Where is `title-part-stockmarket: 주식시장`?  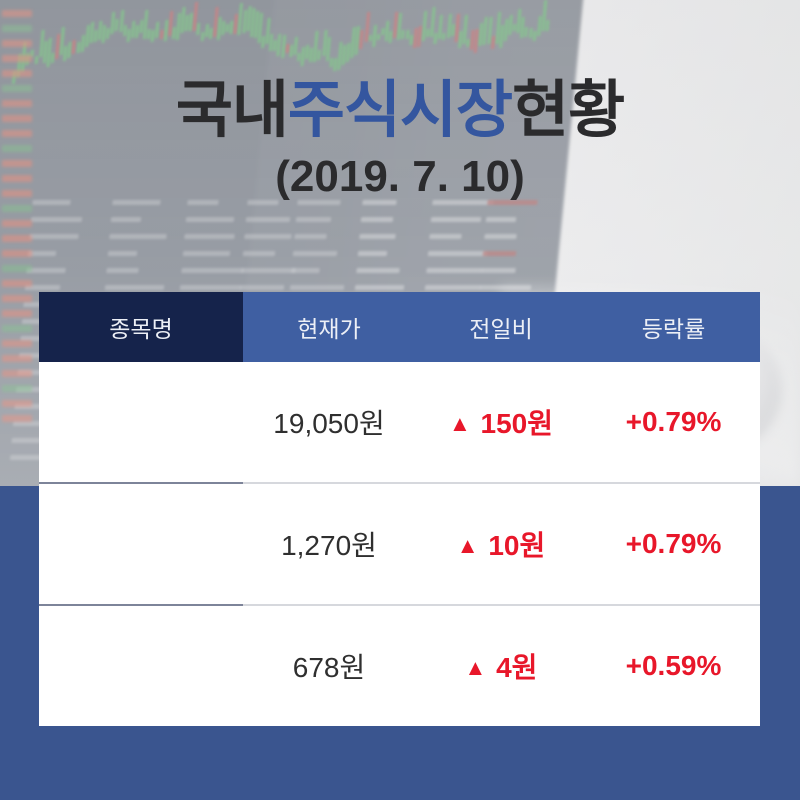
title-part-stockmarket: 주식시장 is located at coordinates (400, 110).